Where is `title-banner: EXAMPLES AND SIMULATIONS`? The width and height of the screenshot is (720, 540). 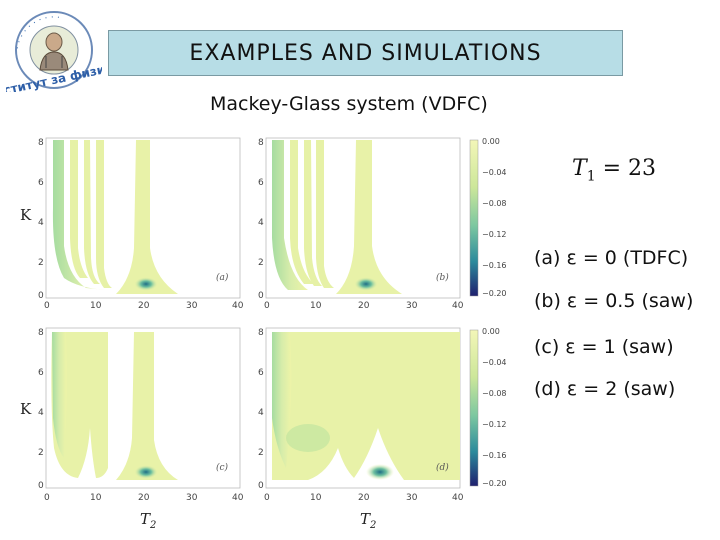 title-banner: EXAMPLES AND SIMULATIONS is located at coordinates (365, 53).